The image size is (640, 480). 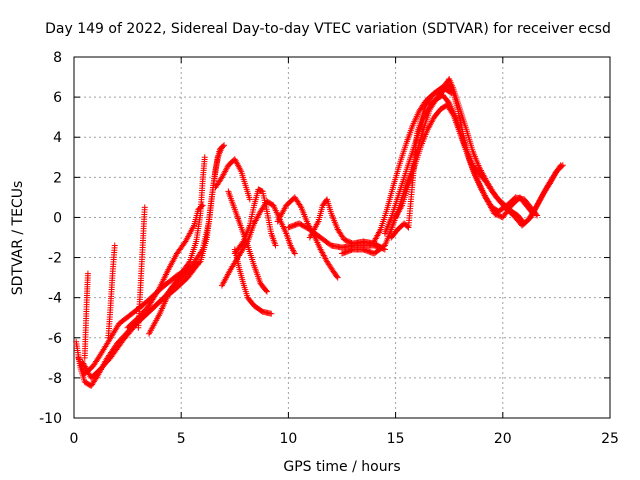 I want to click on y-tick-labels: -10 -8 -6 -4 -2 0 2 4 6 8, so click(x=50, y=238).